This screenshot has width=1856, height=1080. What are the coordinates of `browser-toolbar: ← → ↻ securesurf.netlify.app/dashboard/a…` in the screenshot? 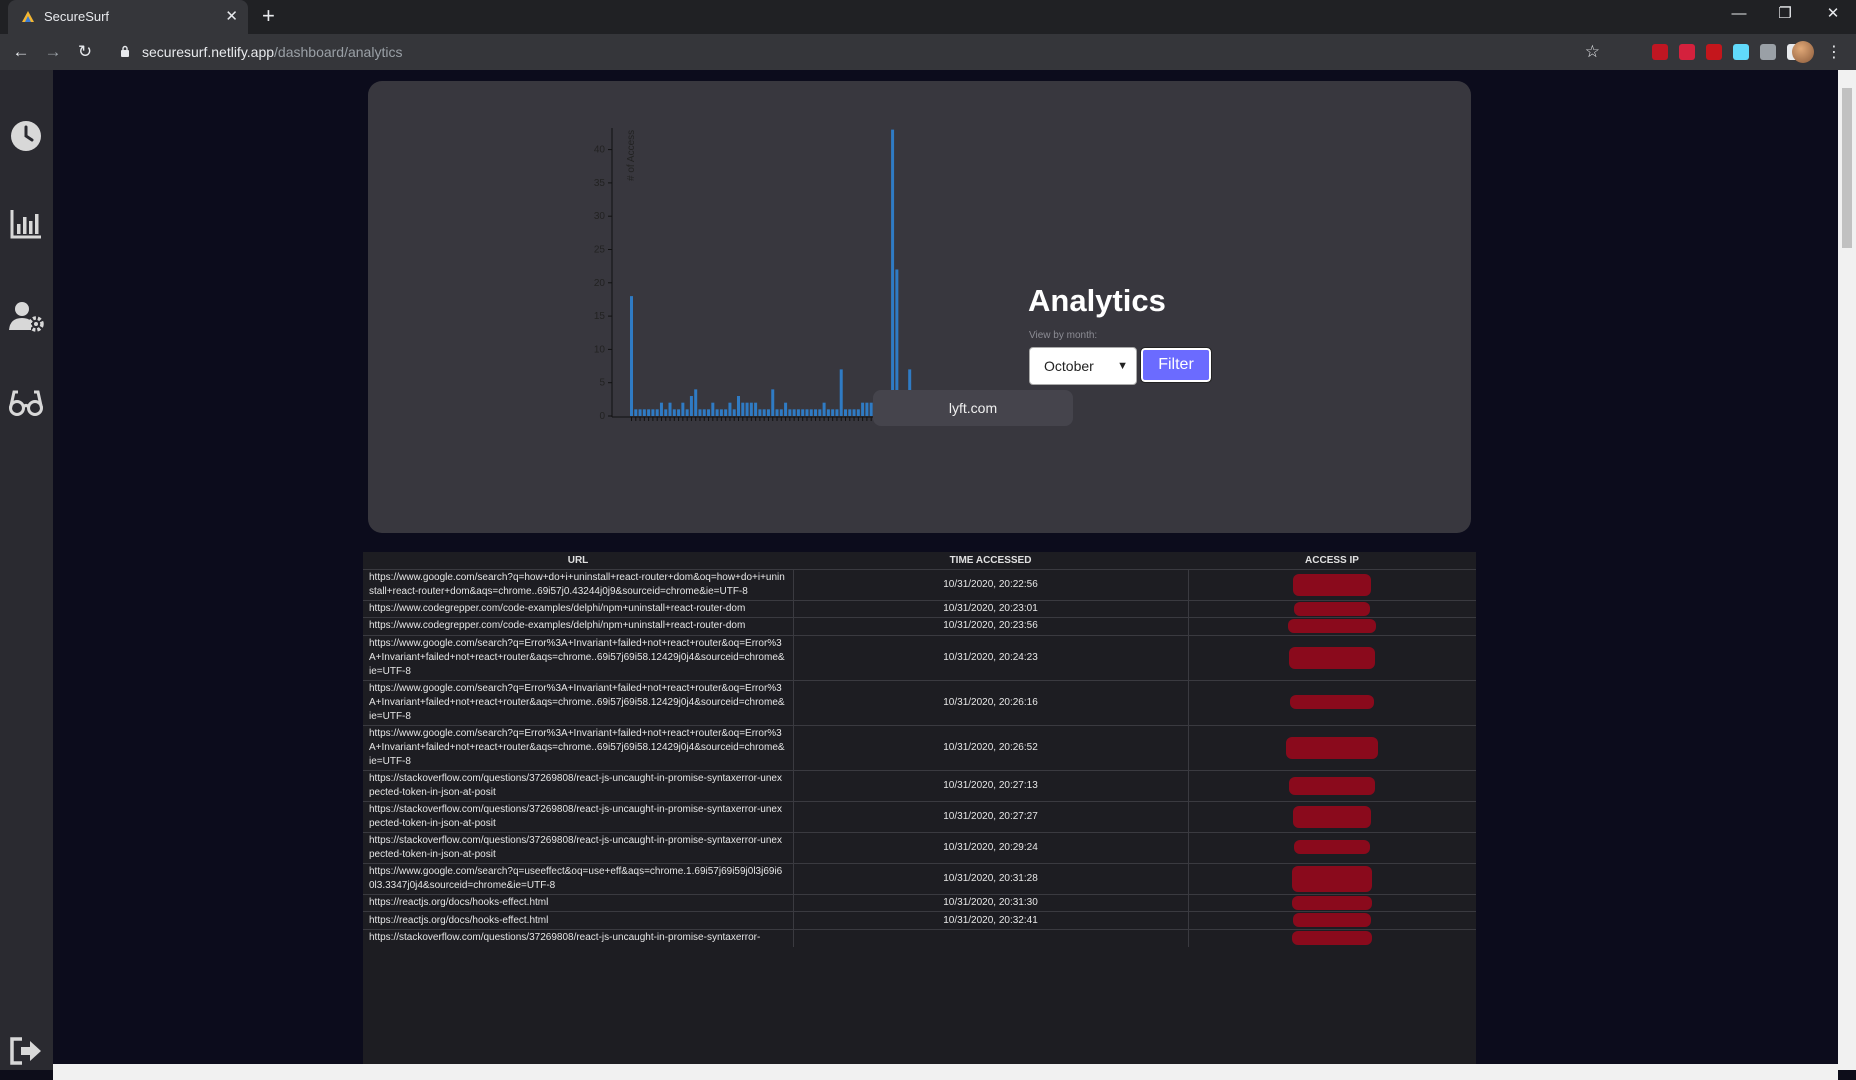 It's located at (928, 52).